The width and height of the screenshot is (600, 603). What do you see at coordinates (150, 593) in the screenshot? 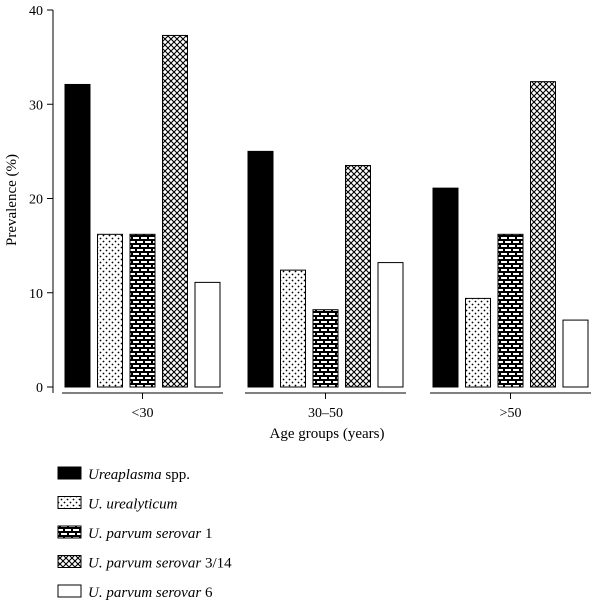
I see `legend-label: U. parvum serovar 6` at bounding box center [150, 593].